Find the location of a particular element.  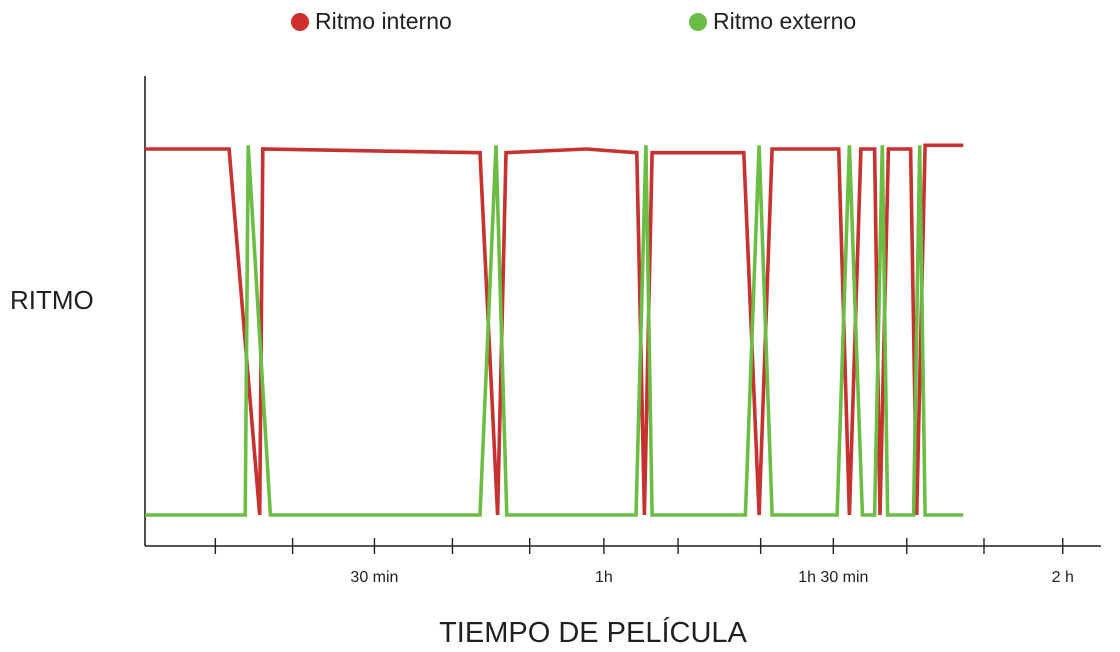

legend-swatch-externo is located at coordinates (698, 21).